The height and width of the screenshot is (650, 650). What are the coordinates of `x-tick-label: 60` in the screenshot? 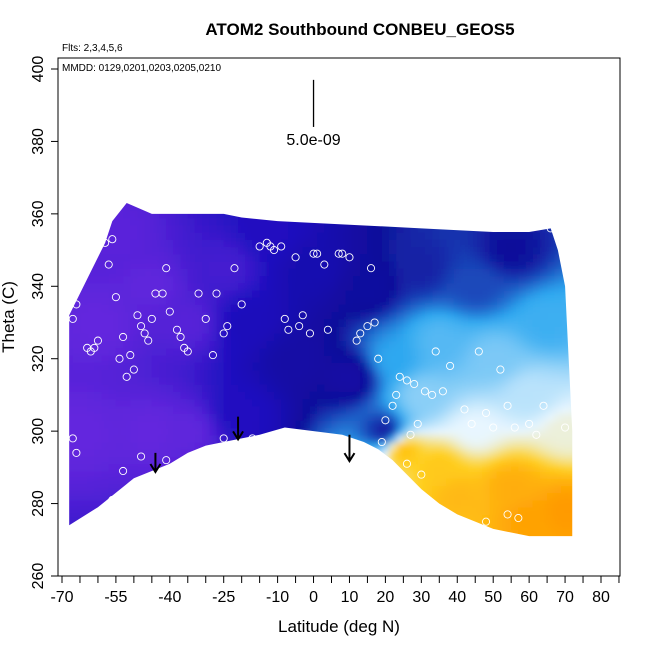 It's located at (529, 597).